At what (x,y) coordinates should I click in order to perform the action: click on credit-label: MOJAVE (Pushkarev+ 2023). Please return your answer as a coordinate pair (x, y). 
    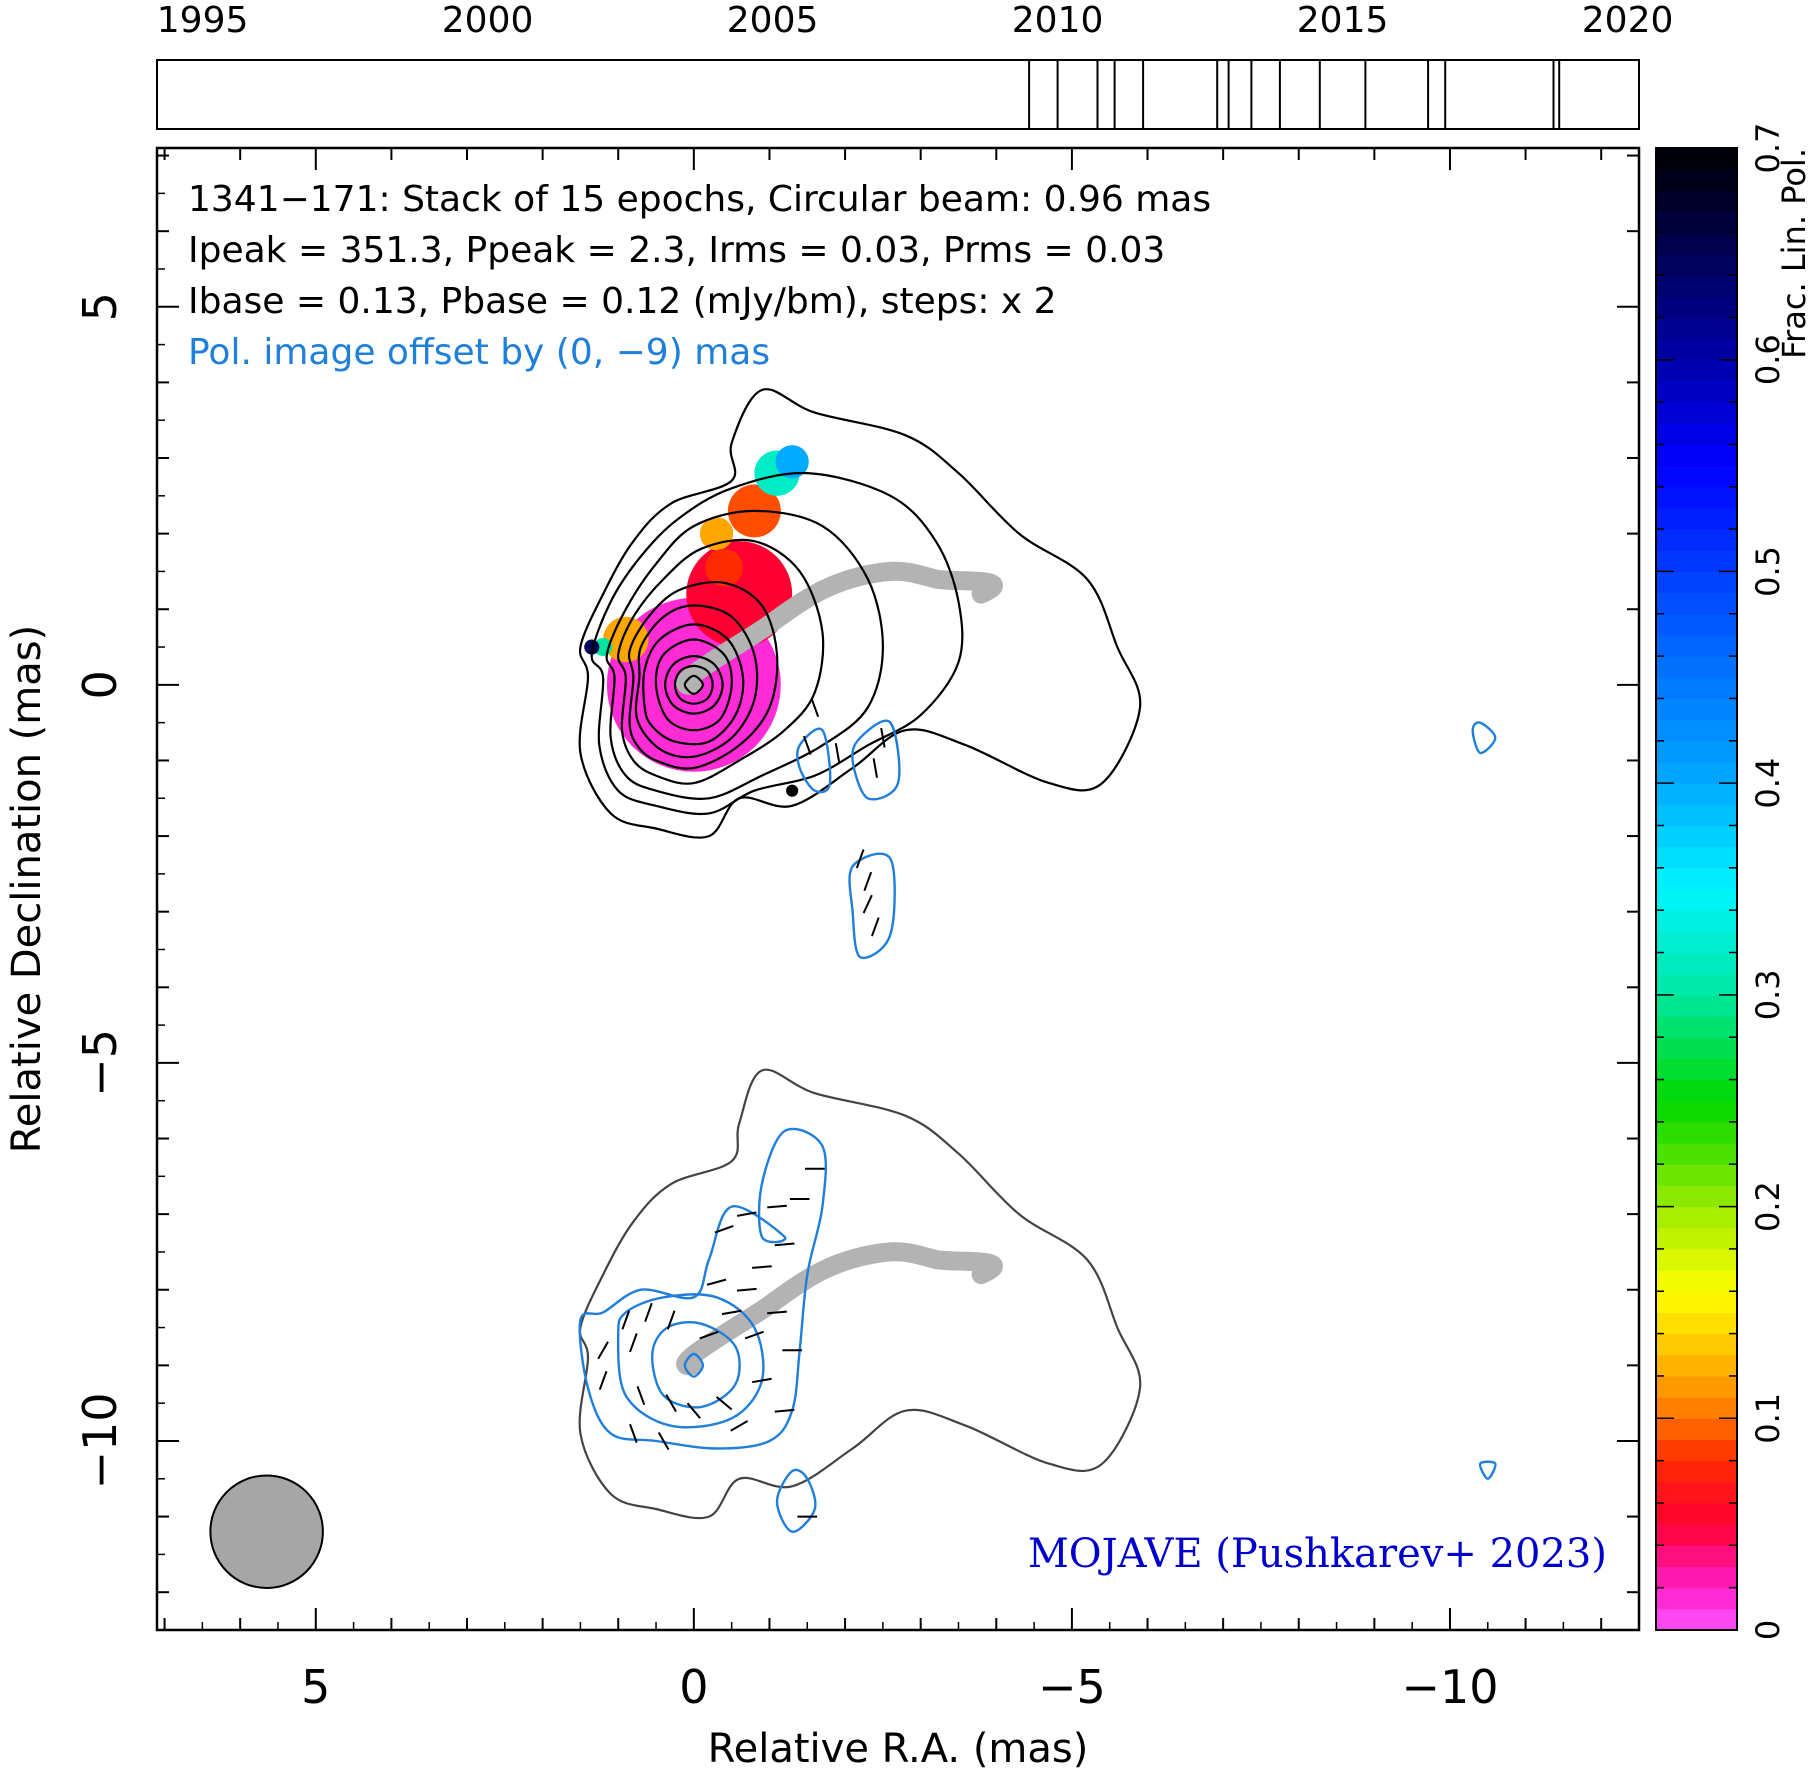
    Looking at the image, I should click on (1317, 1554).